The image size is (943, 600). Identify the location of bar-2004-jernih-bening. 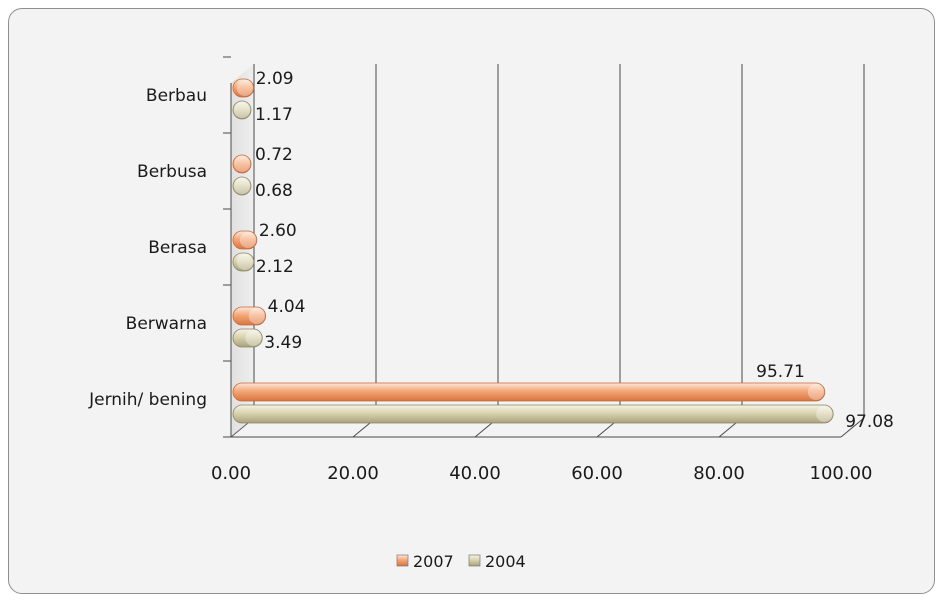
(533, 414).